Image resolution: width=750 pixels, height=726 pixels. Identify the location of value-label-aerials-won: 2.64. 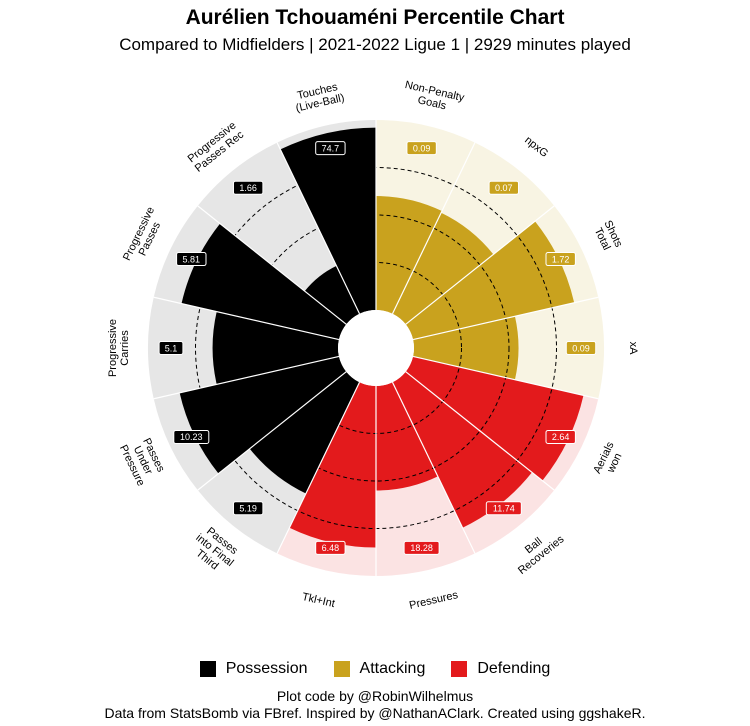
(560, 436).